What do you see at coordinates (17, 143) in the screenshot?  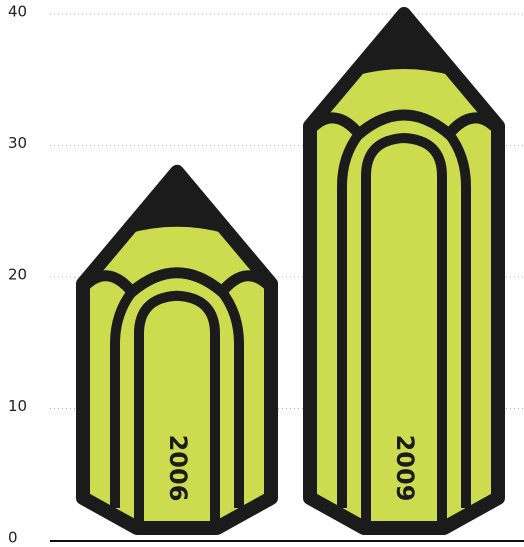 I see `y-tick-label: 30` at bounding box center [17, 143].